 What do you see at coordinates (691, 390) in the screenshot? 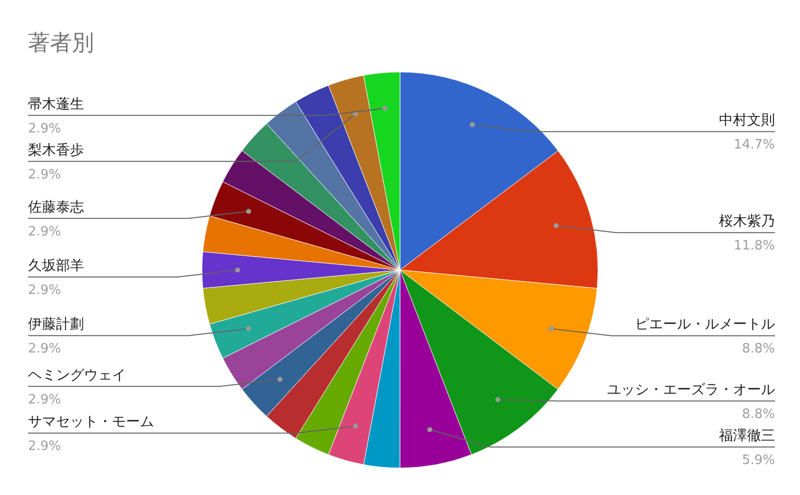
I see `slice-label: ユッシ・エーズラ・オール` at bounding box center [691, 390].